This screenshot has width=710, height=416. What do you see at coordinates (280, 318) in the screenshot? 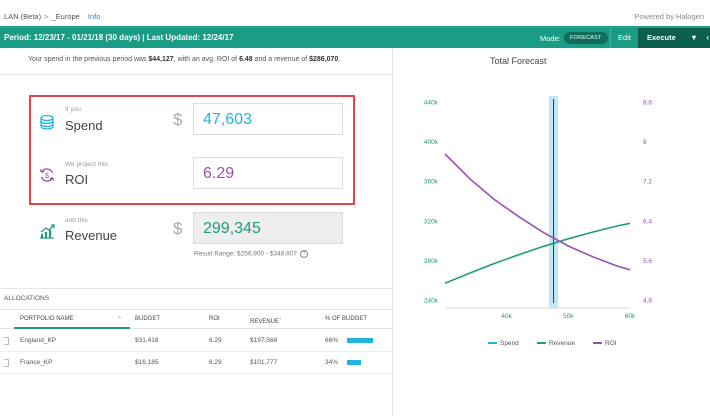
I see `revenue-marker-icon: ↑` at bounding box center [280, 318].